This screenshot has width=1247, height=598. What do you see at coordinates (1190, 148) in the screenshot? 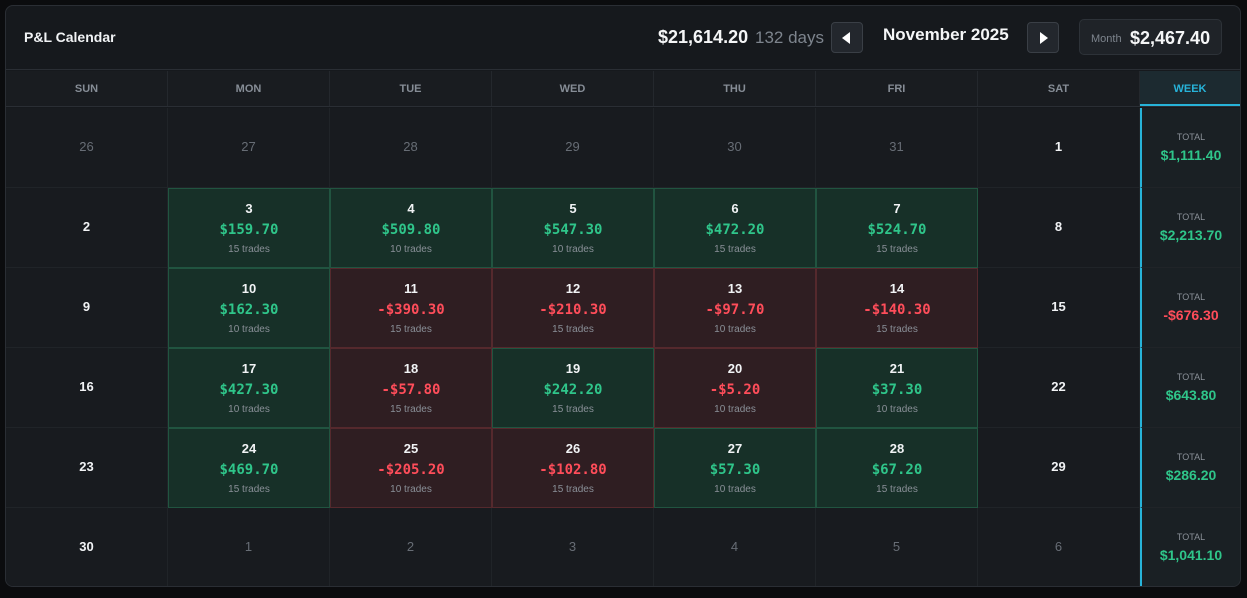
I see `week-total-cell: TOTAL $1,111.40` at bounding box center [1190, 148].